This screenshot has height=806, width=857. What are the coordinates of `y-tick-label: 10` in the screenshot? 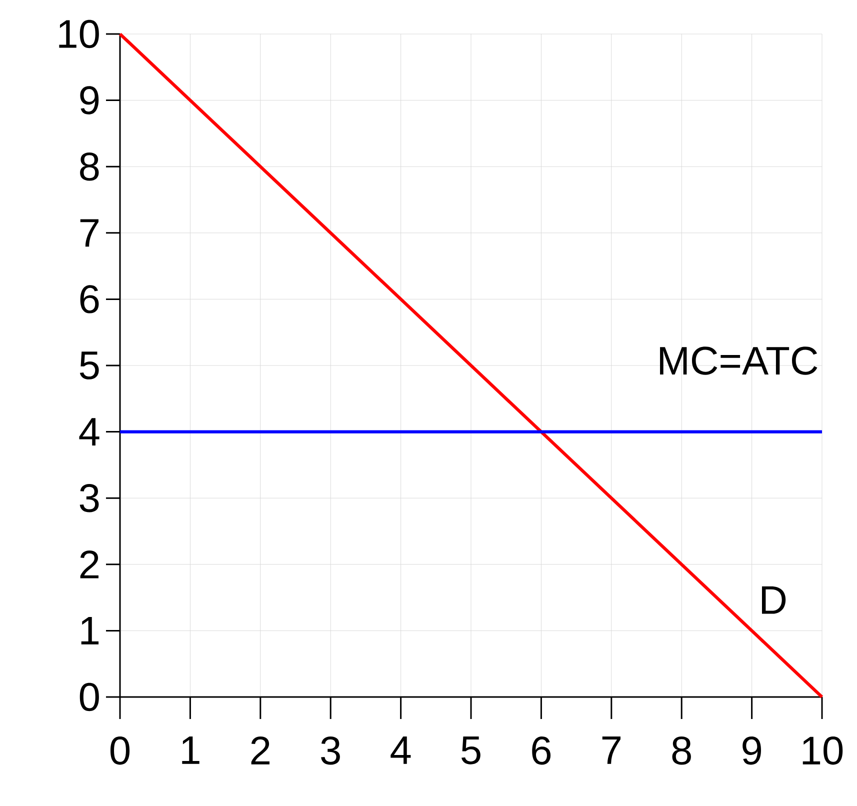 It's located at (79, 34).